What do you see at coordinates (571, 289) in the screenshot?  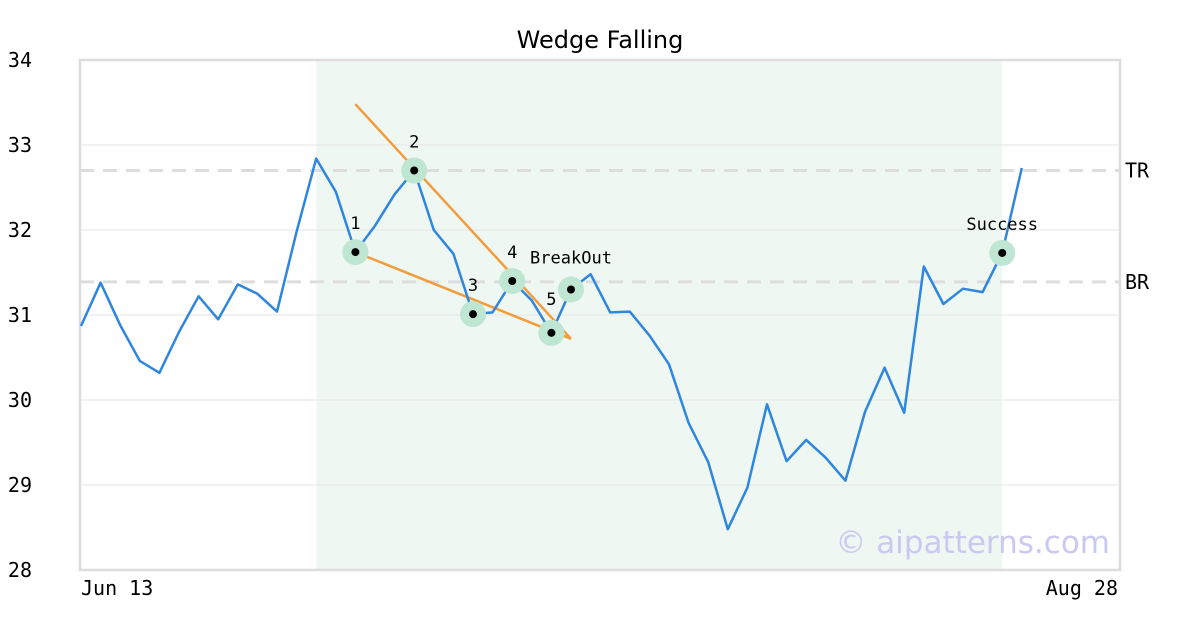 I see `point-marker-breakout` at bounding box center [571, 289].